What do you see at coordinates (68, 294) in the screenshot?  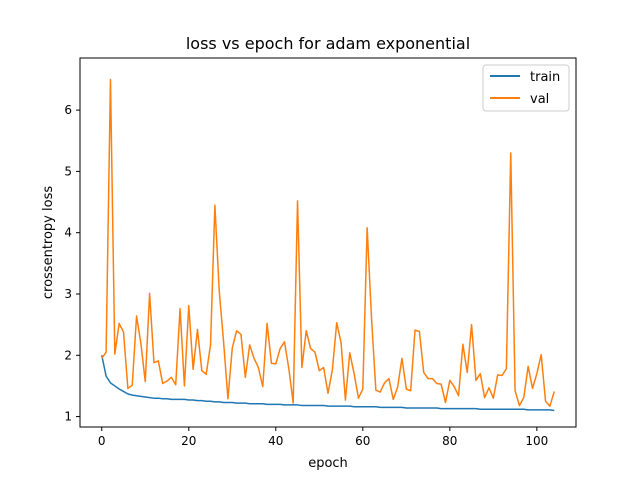 I see `y-tick-label: 3` at bounding box center [68, 294].